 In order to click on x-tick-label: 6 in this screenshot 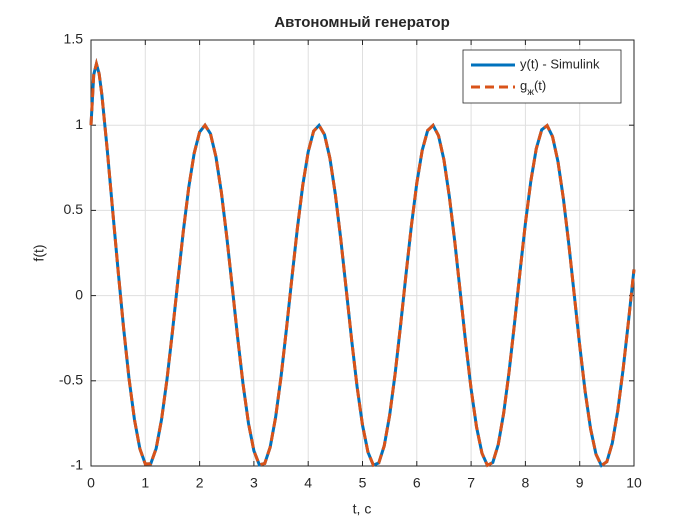, I will do `click(417, 483)`.